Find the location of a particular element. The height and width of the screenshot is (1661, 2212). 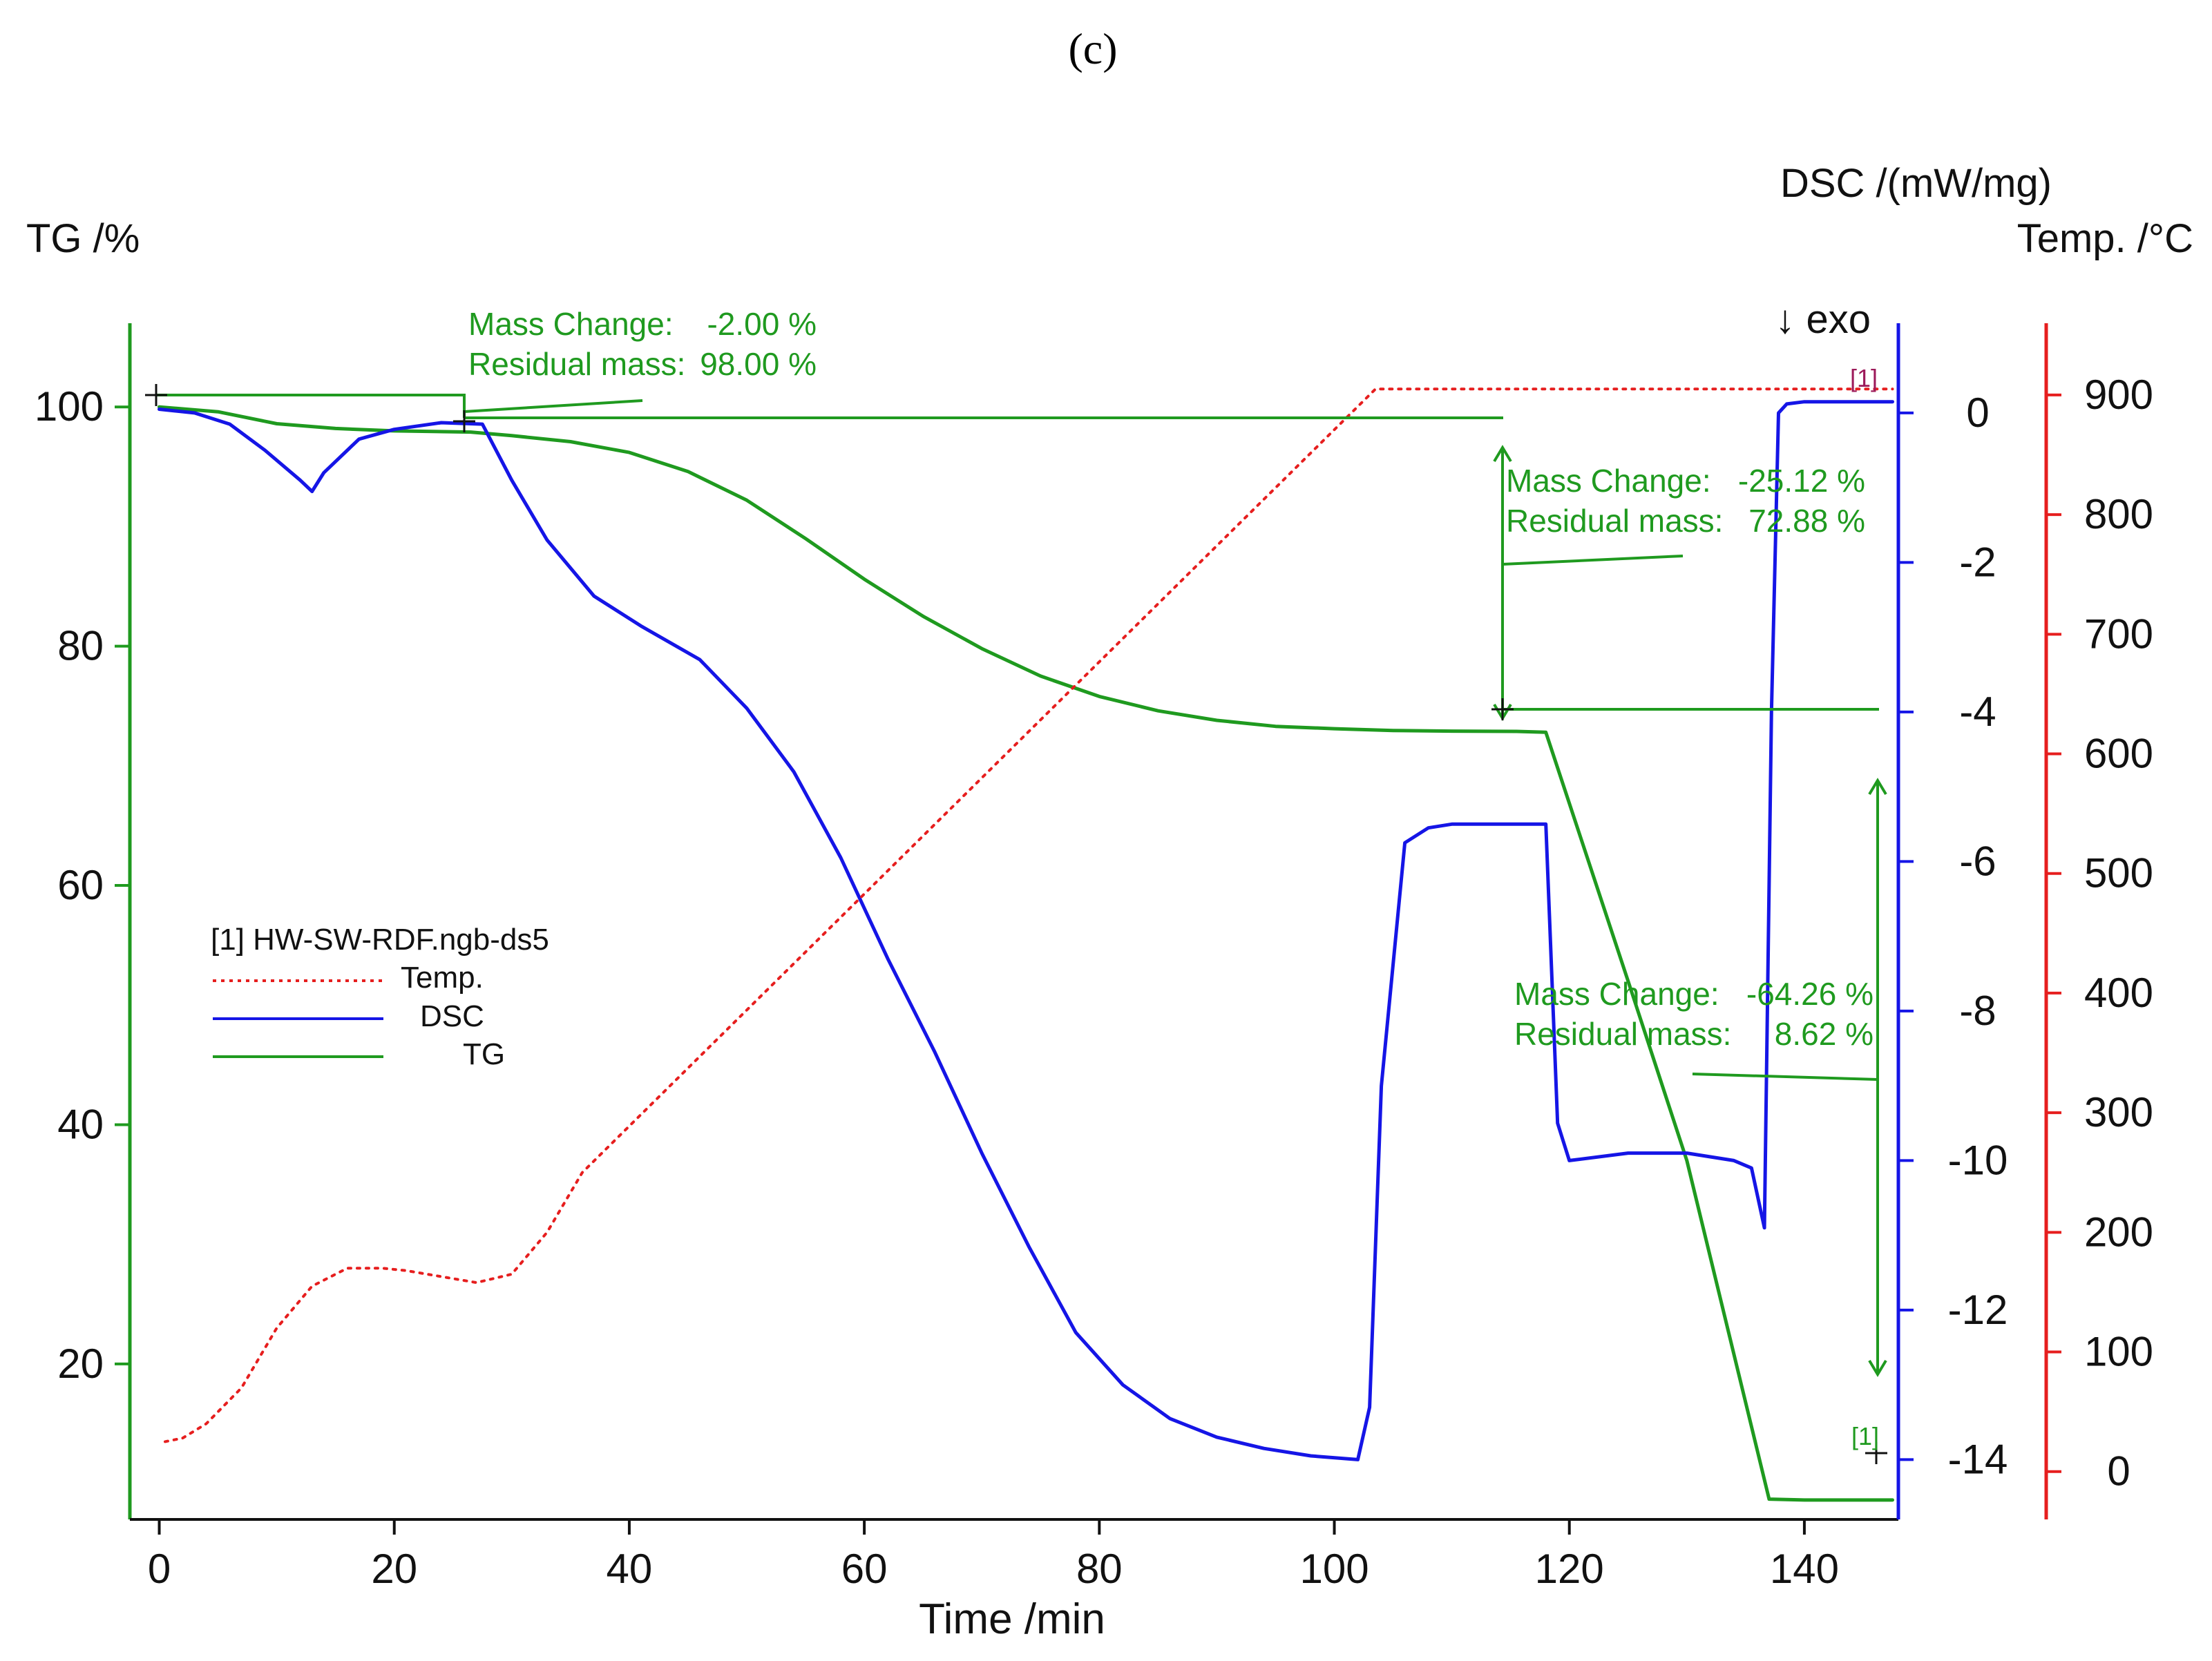

legend-title: [1] HW-SW-RDF.ngb-ds5 is located at coordinates (380, 940).